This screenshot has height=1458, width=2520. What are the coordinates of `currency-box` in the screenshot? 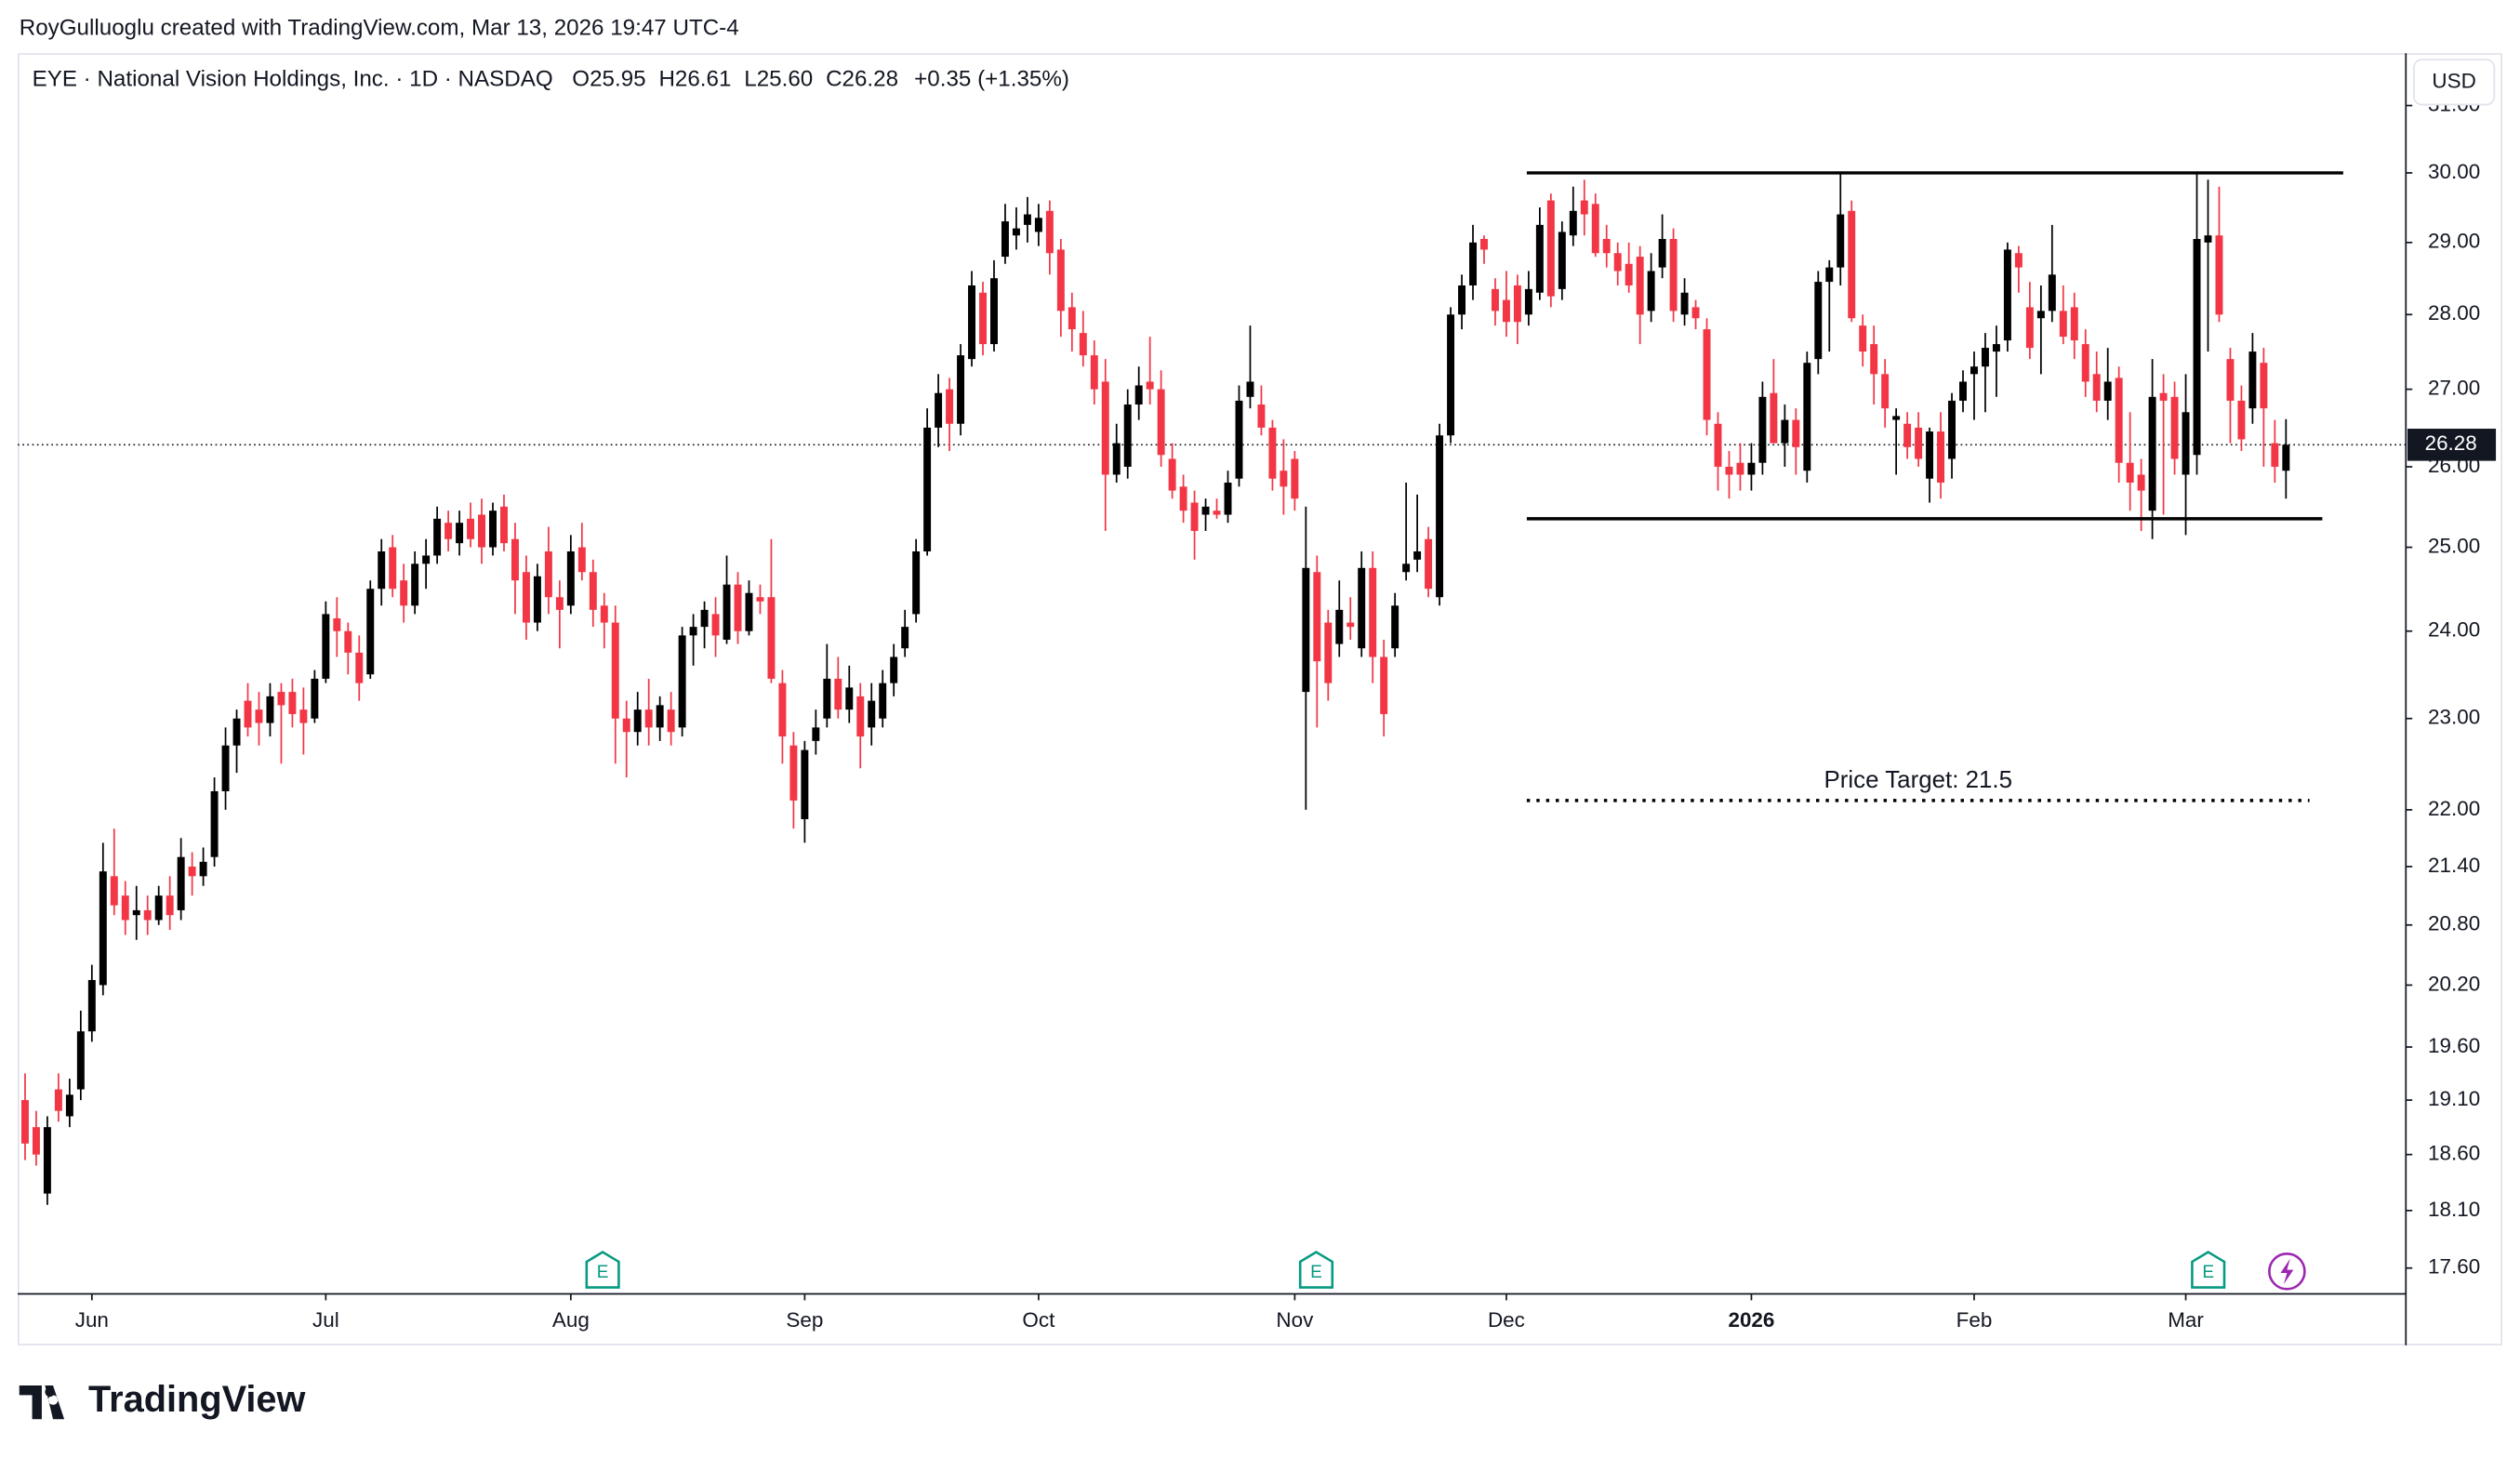 It's located at (2454, 82).